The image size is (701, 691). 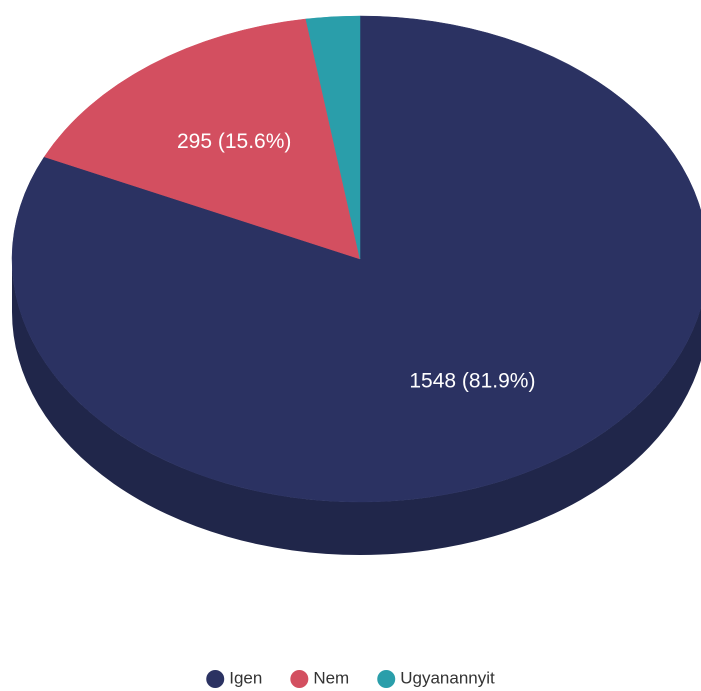 I want to click on data-label: 1548 (81.9%), so click(x=472, y=380).